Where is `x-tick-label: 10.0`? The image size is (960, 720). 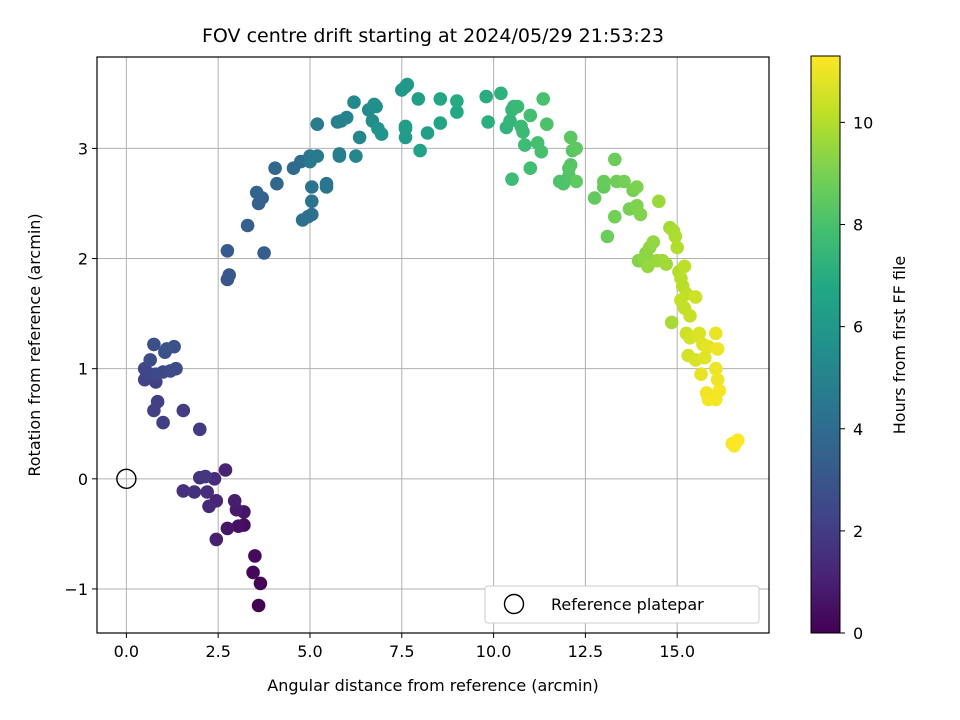 x-tick-label: 10.0 is located at coordinates (494, 651).